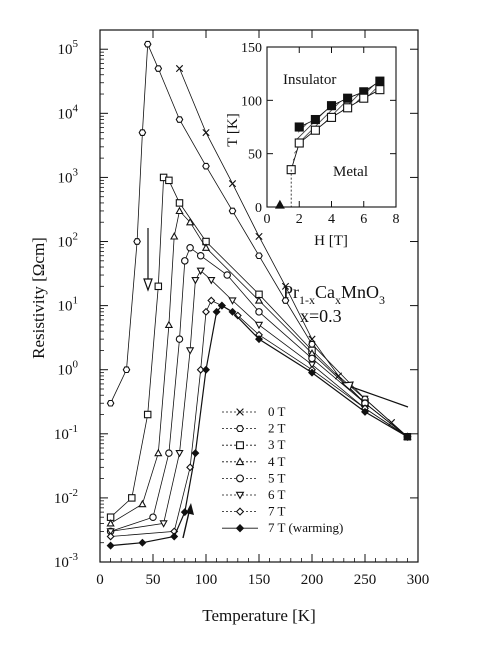  I want to click on y-tick-label: 10³, so click(68, 176).